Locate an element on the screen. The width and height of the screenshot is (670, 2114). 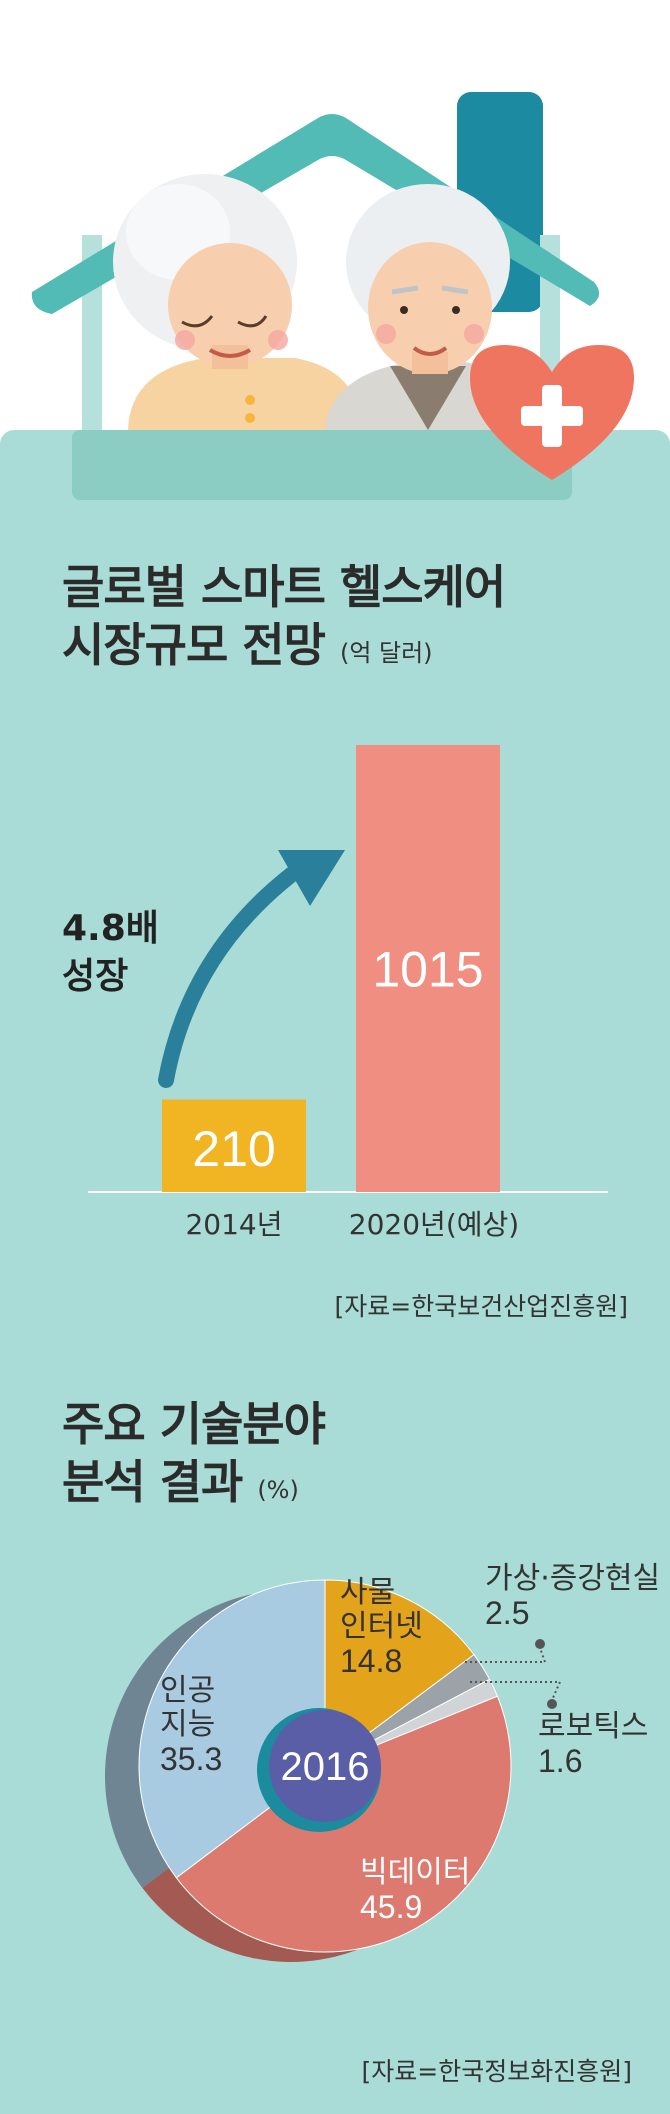
tech-title-line1: 주요 기술분야 is located at coordinates (194, 1424).